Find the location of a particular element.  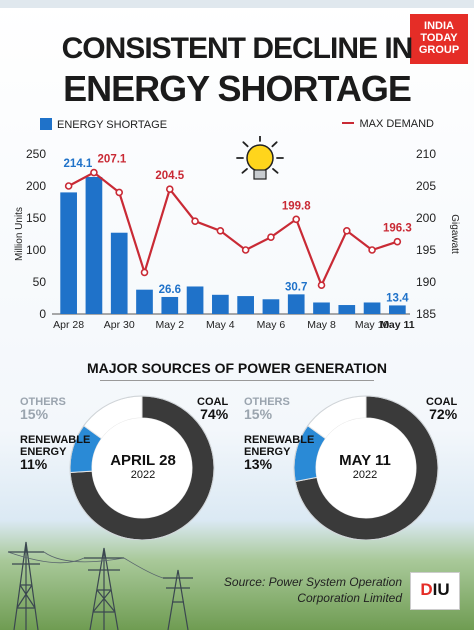

left-tick-label: 50 is located at coordinates (40, 282).